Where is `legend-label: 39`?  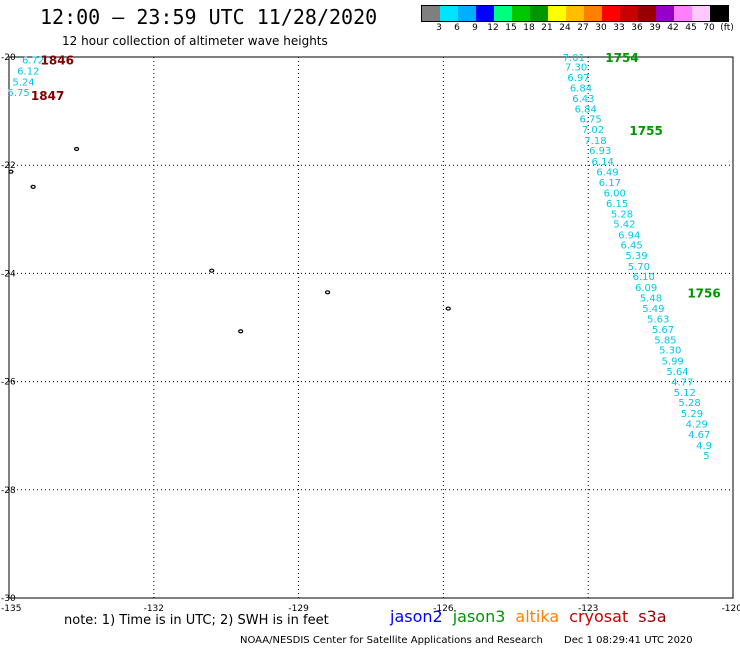
legend-label: 39 is located at coordinates (655, 28).